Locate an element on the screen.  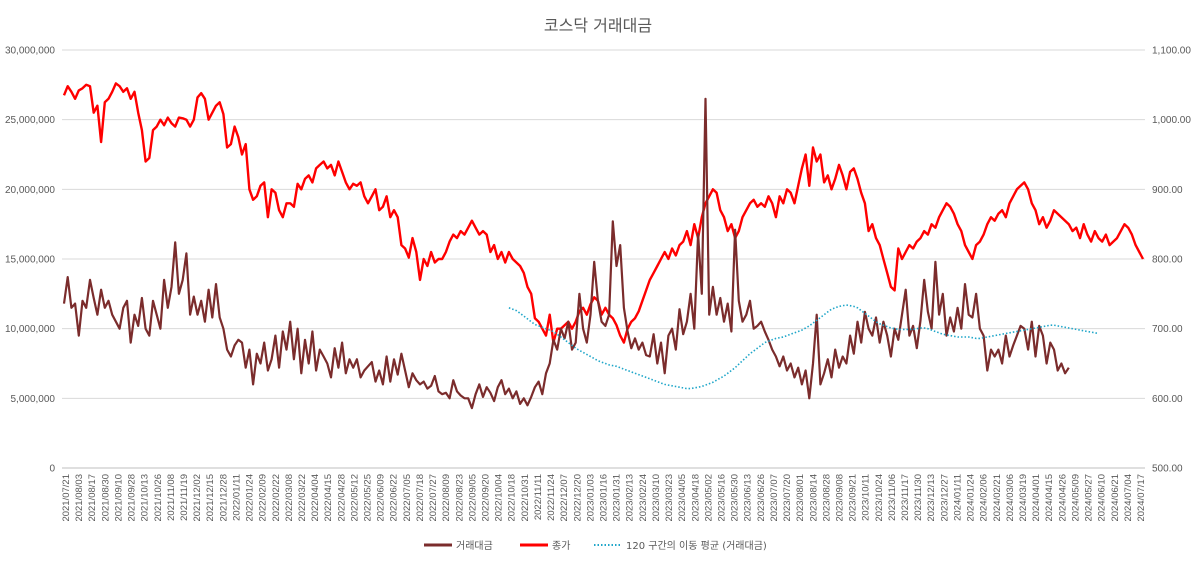
x-tick-label: 2021/07/21 is located at coordinates (66, 498).